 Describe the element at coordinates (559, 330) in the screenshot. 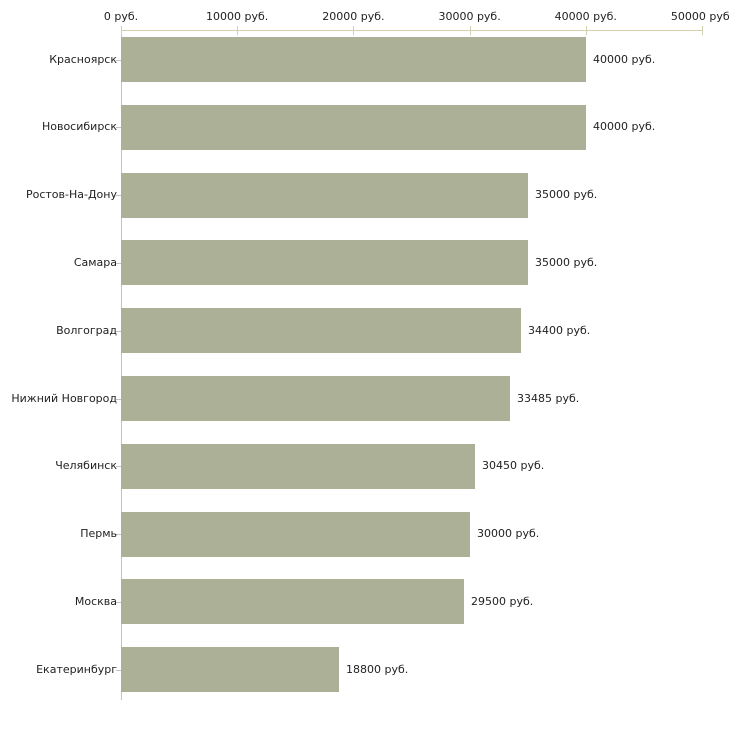

I see `value-label: 34400 руб.` at that location.